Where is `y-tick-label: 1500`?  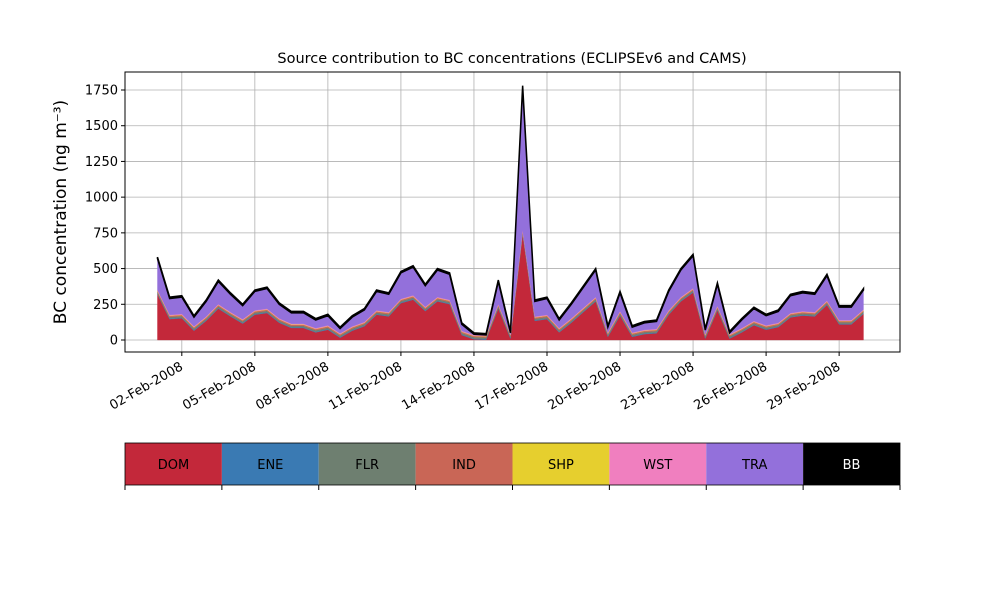 y-tick-label: 1500 is located at coordinates (101, 126).